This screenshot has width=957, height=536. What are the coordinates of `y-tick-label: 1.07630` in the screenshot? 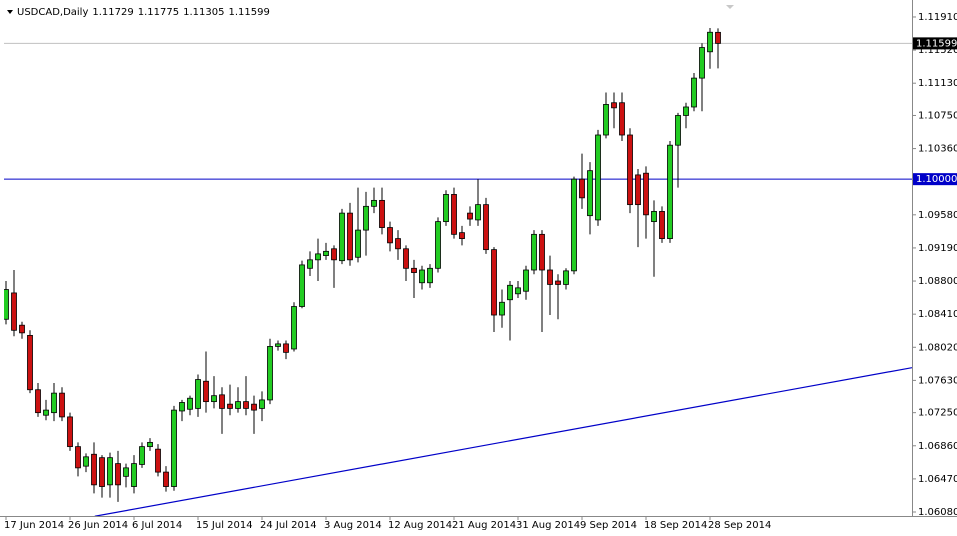 It's located at (937, 380).